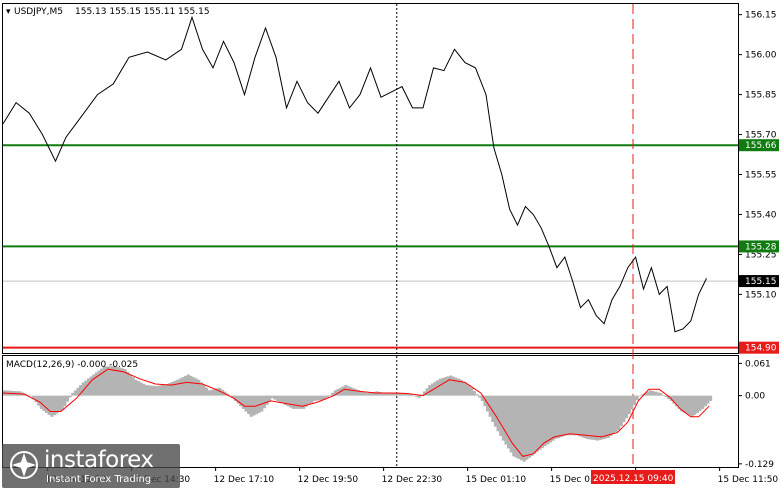  What do you see at coordinates (761, 56) in the screenshot?
I see `y-tick-label: 156.00` at bounding box center [761, 56].